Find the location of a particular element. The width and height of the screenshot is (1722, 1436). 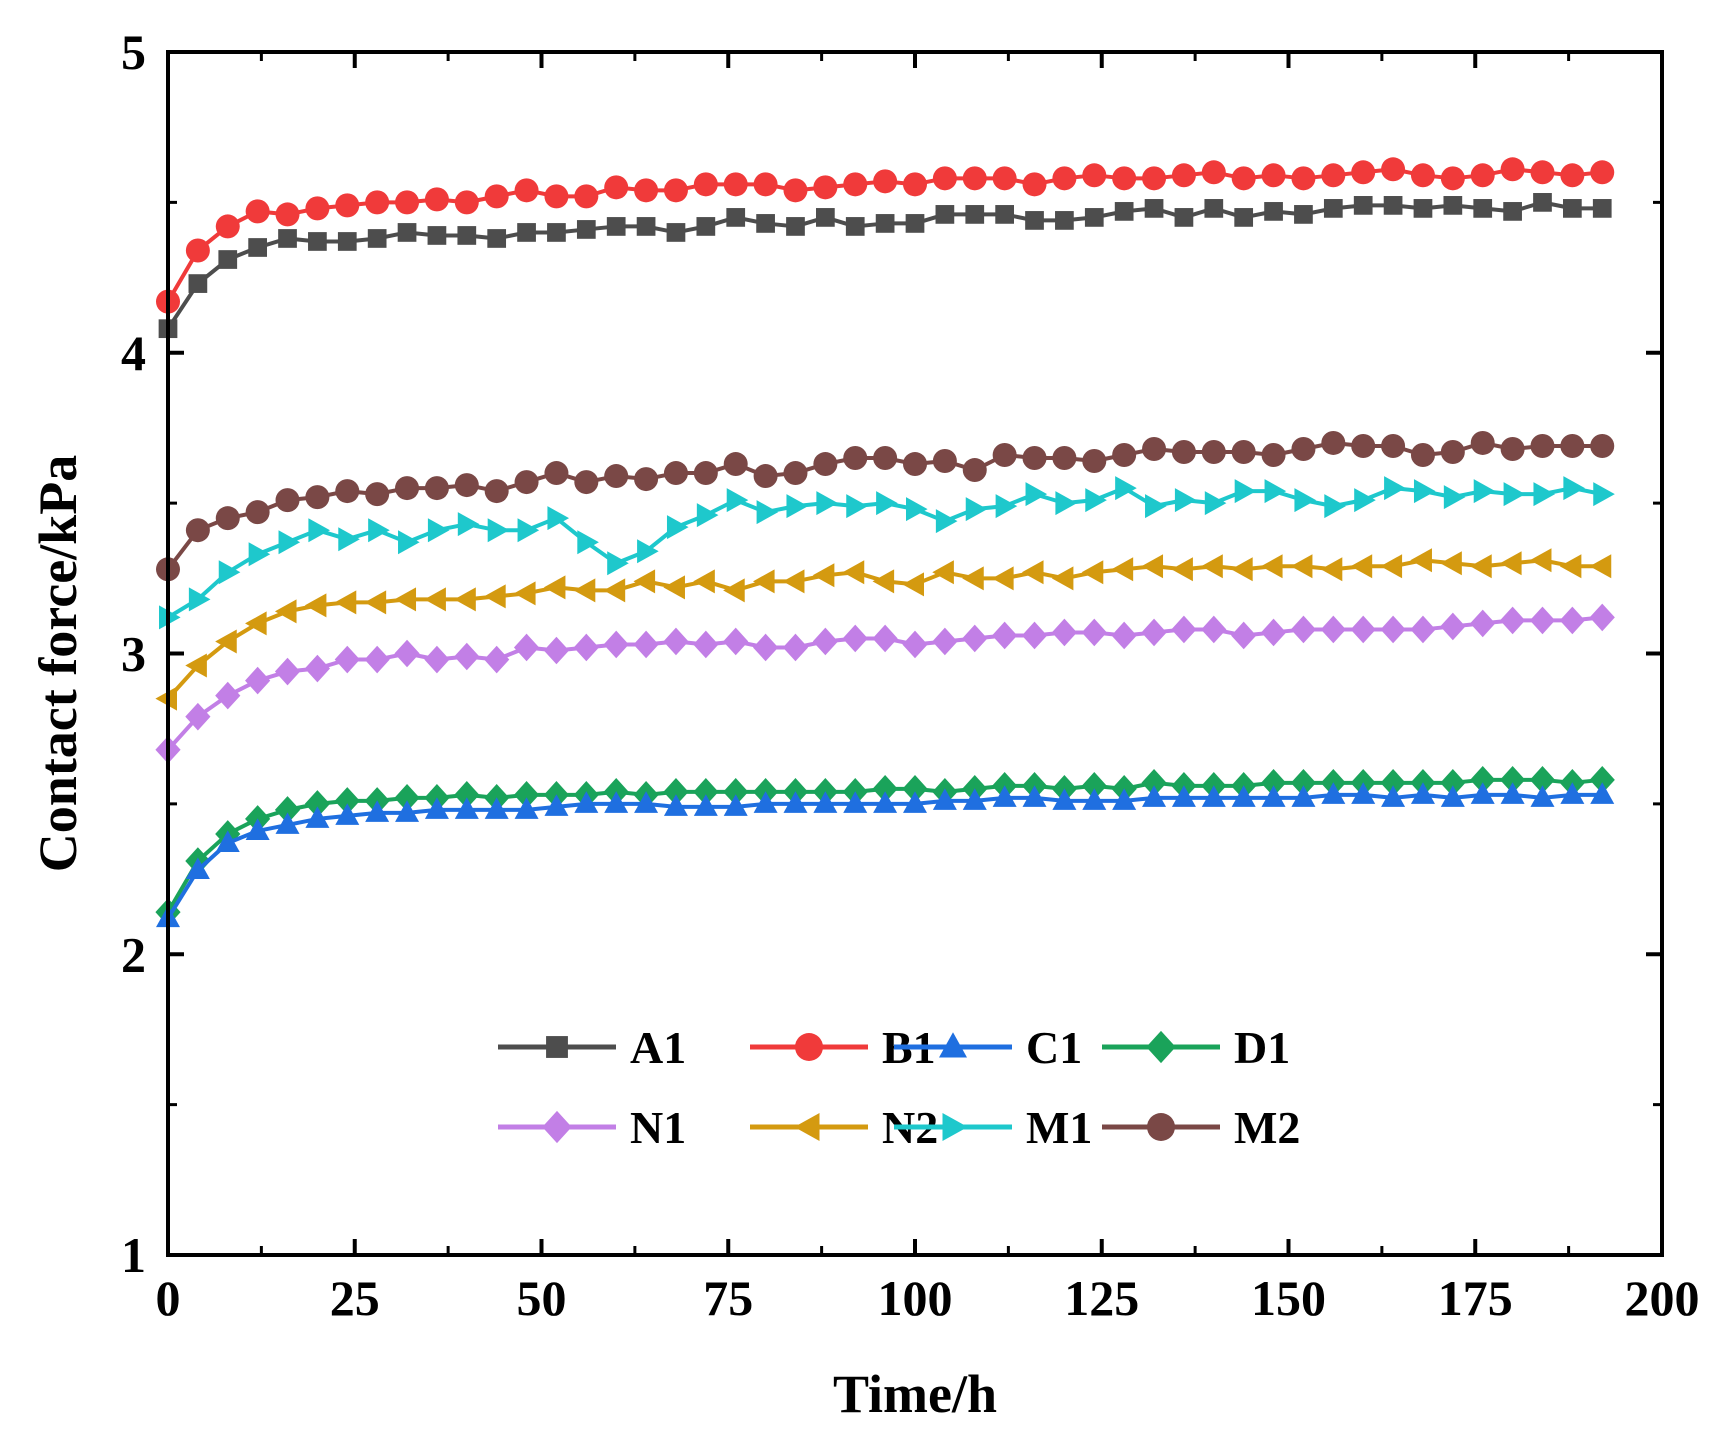

y-axis-title: Contact force/kPa is located at coordinates (58, 663).